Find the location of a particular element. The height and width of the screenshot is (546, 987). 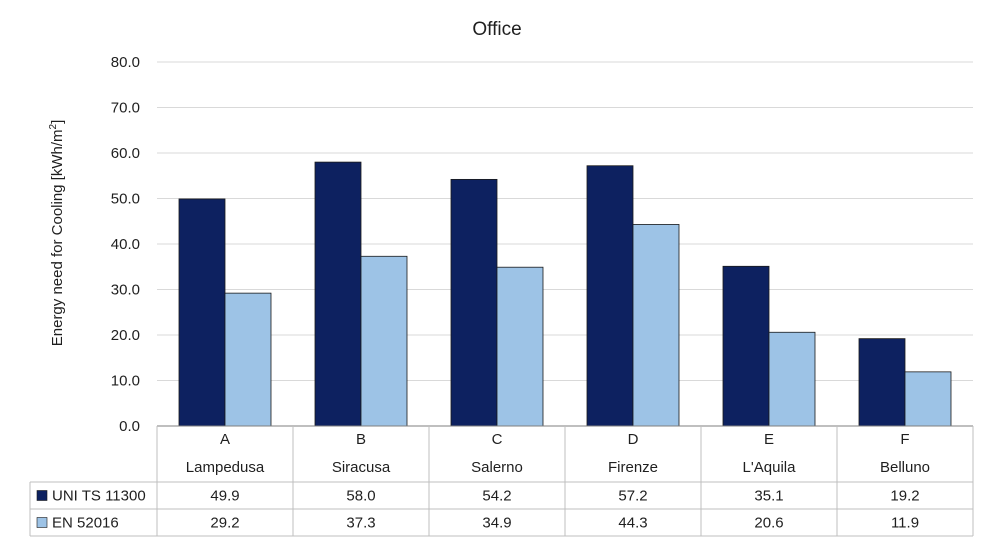

y-tick-label: 80.0 is located at coordinates (125, 62).